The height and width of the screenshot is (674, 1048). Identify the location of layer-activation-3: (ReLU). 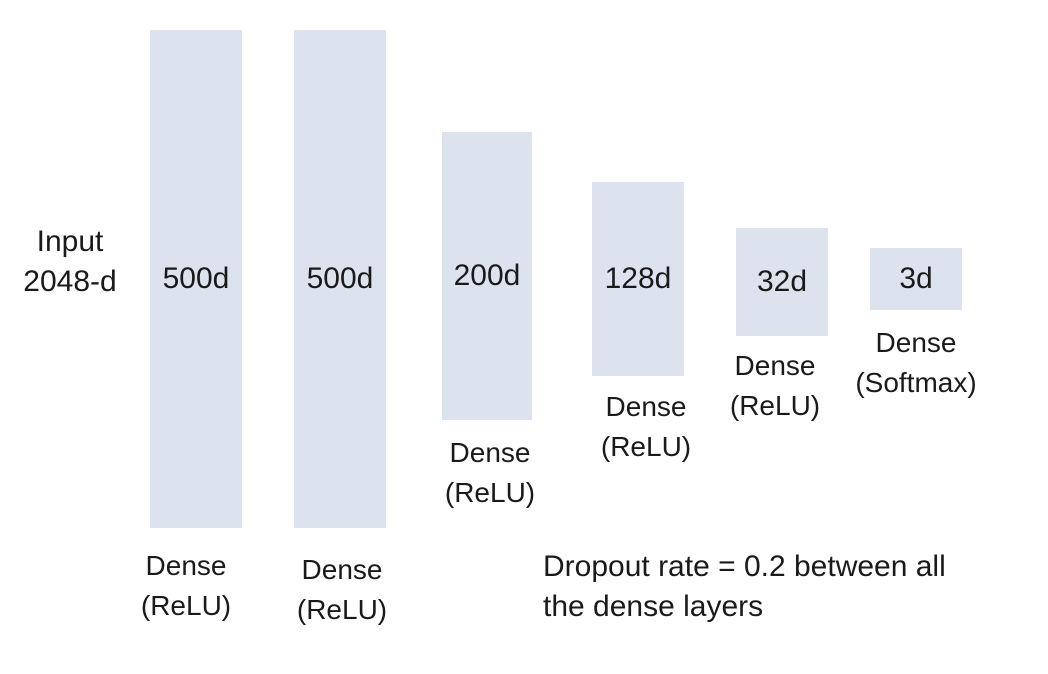
(490, 492).